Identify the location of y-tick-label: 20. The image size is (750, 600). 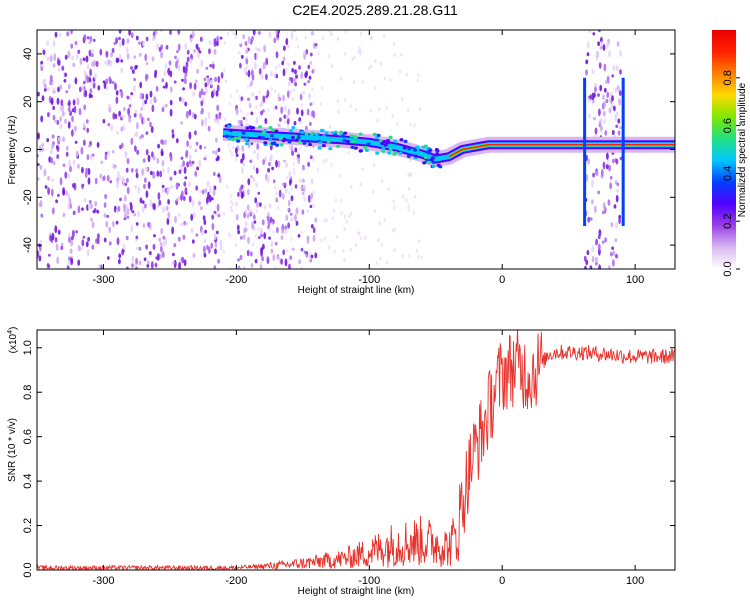
(28, 102).